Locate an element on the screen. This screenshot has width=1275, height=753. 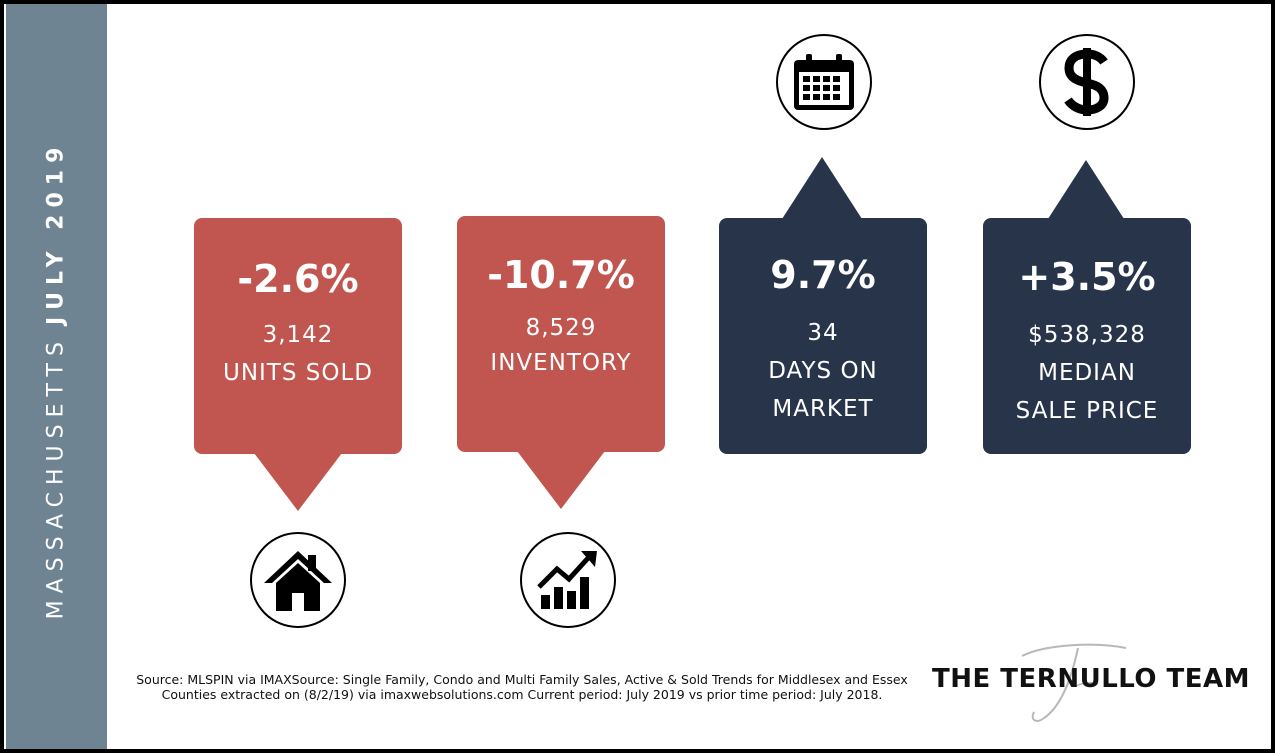
sidebar-period: JULY 2019 is located at coordinates (56, 233).